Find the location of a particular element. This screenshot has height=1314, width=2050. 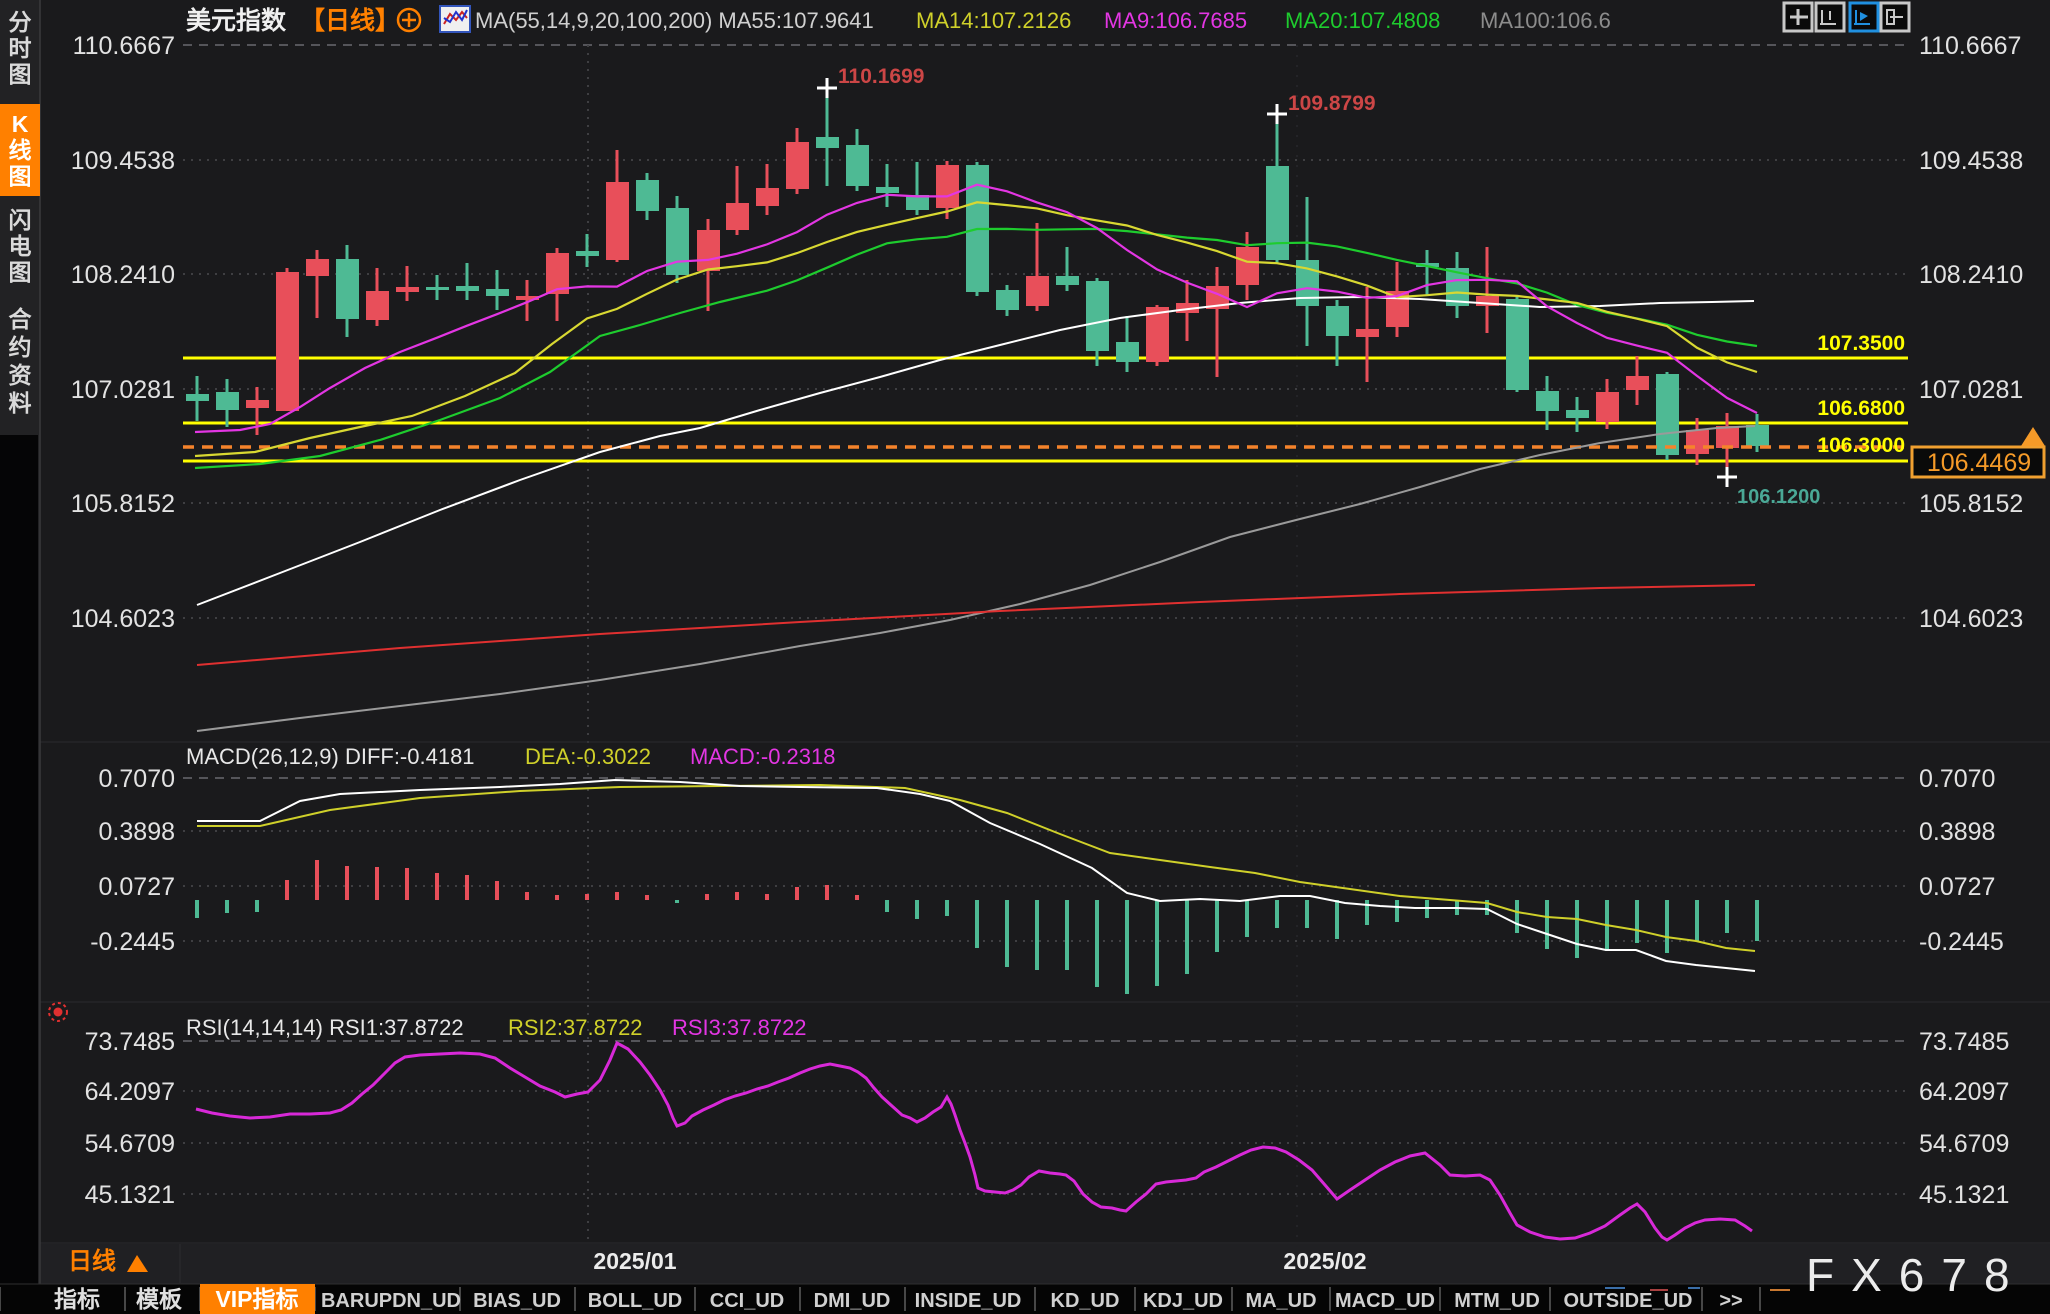

svg-text: 合 is located at coordinates (21, 319).